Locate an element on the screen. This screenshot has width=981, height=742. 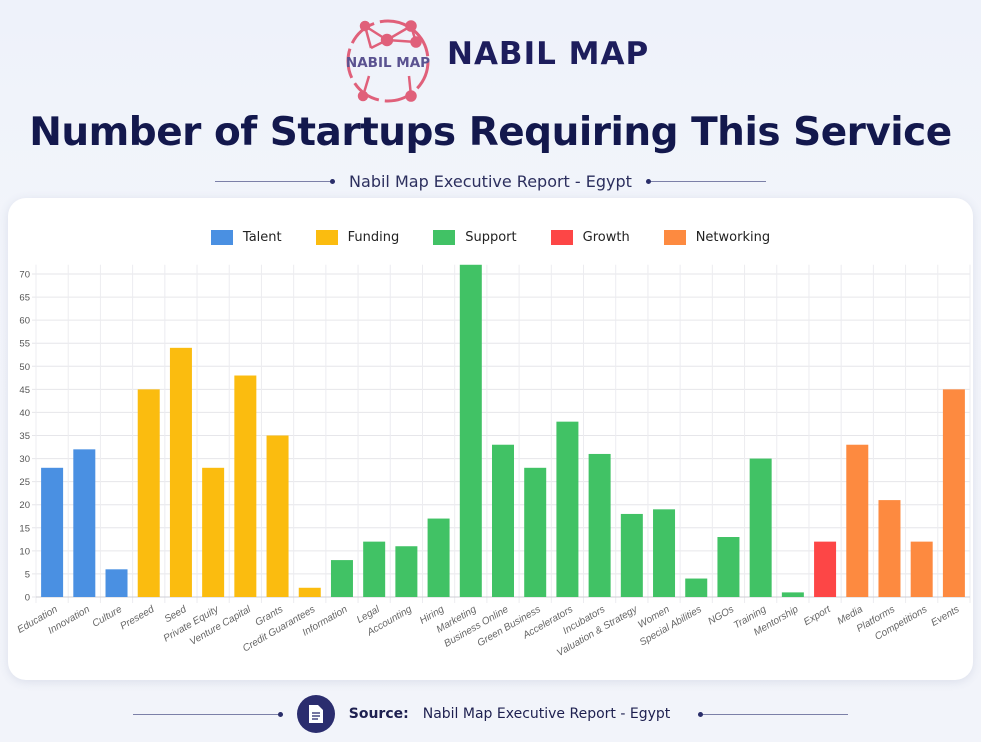
x-tick-label: Export is located at coordinates (818, 615).